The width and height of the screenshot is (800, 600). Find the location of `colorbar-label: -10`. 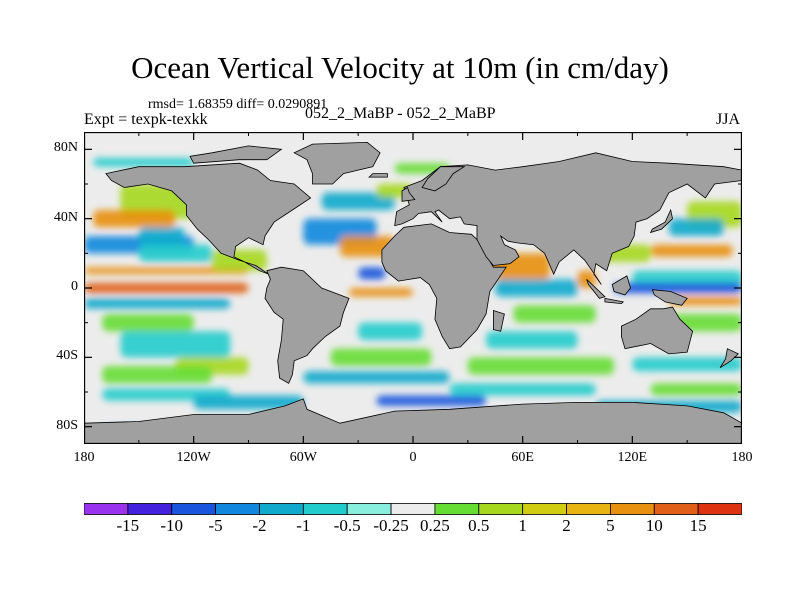

colorbar-label: -10 is located at coordinates (172, 525).